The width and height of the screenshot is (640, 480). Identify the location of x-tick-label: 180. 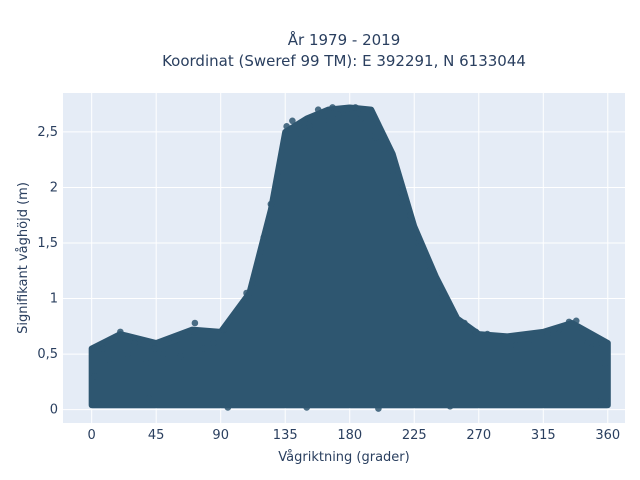
(349, 435).